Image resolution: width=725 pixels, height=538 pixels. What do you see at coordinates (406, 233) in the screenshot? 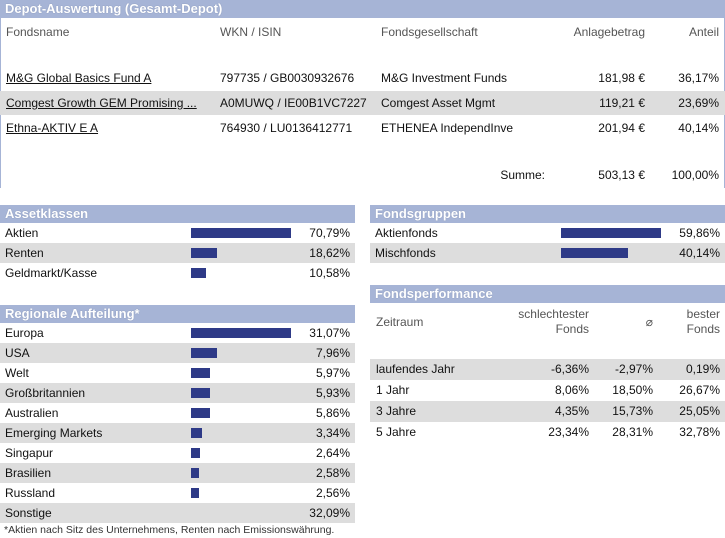
I see `fondsgruppe-label: Aktienfonds` at bounding box center [406, 233].